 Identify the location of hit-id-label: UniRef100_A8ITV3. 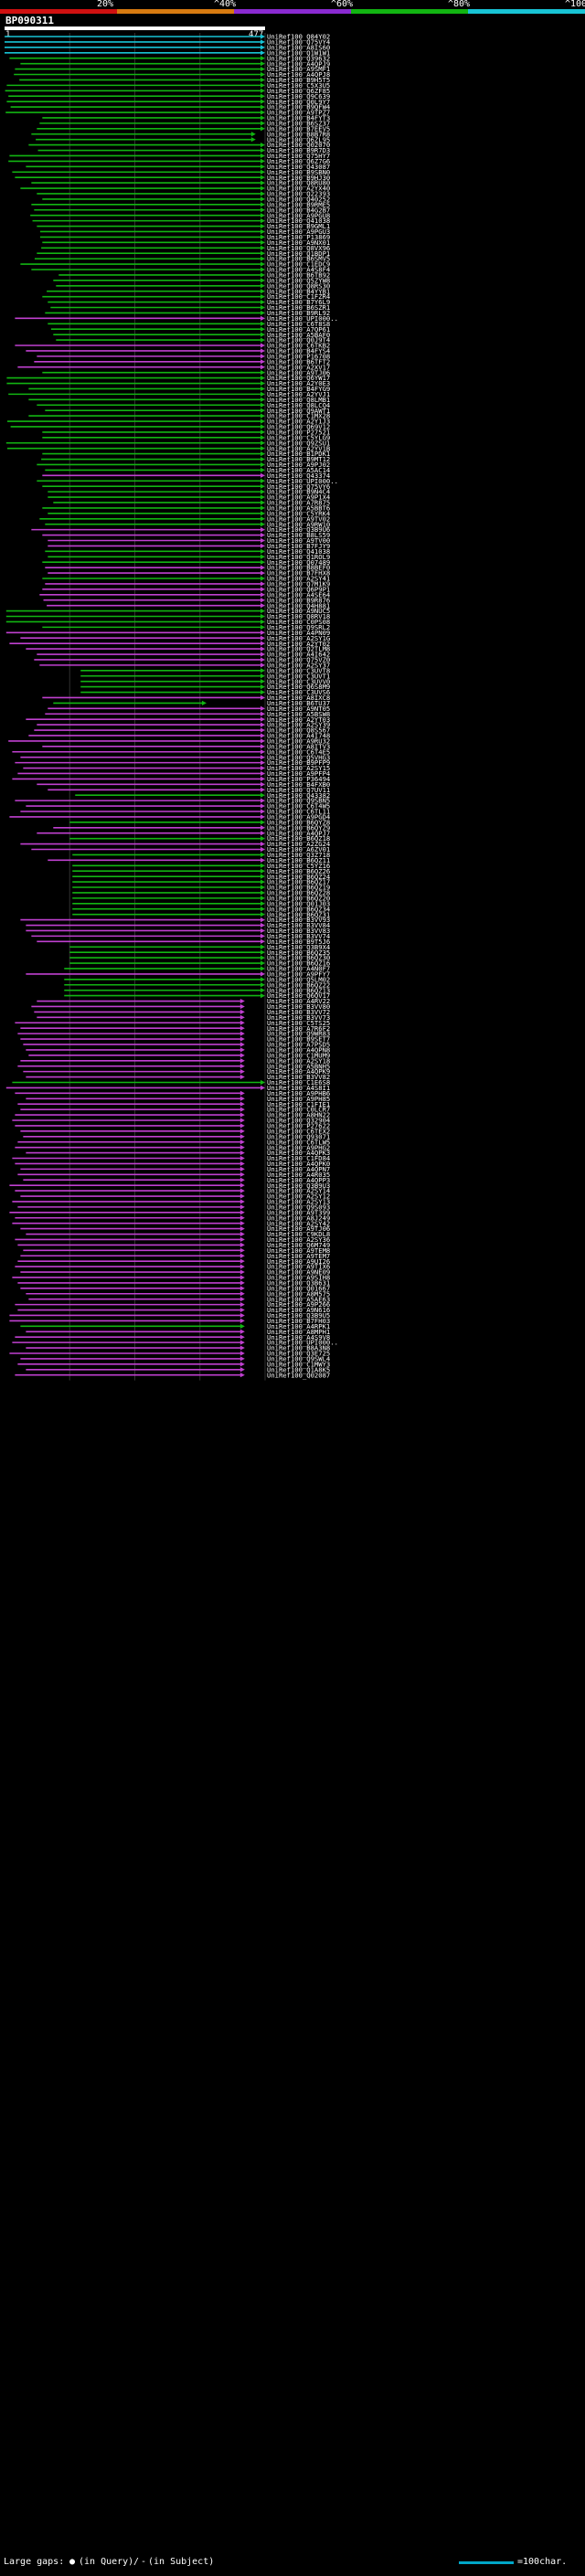
(299, 746).